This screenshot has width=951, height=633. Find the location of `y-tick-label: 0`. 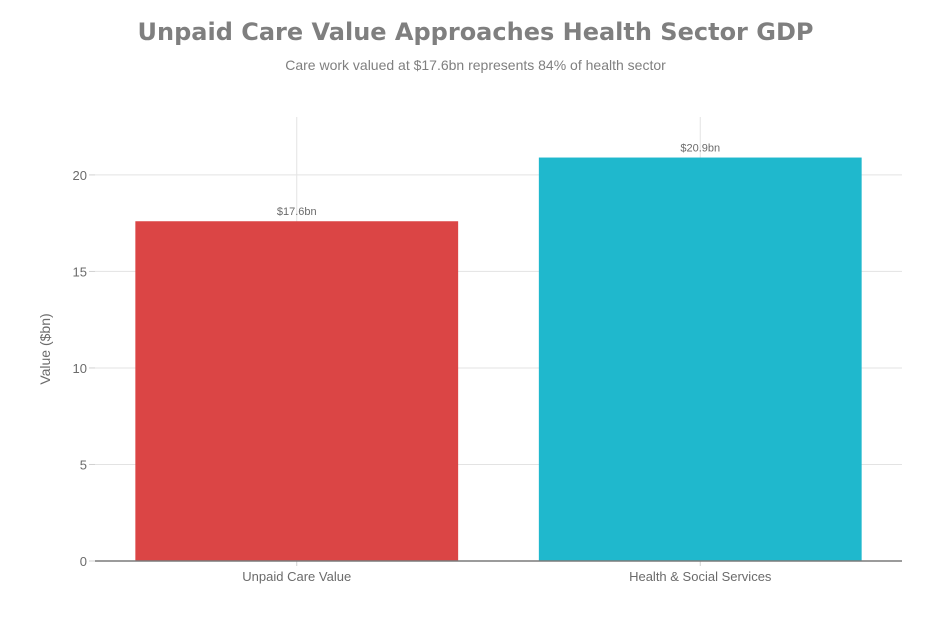

y-tick-label: 0 is located at coordinates (83, 561).